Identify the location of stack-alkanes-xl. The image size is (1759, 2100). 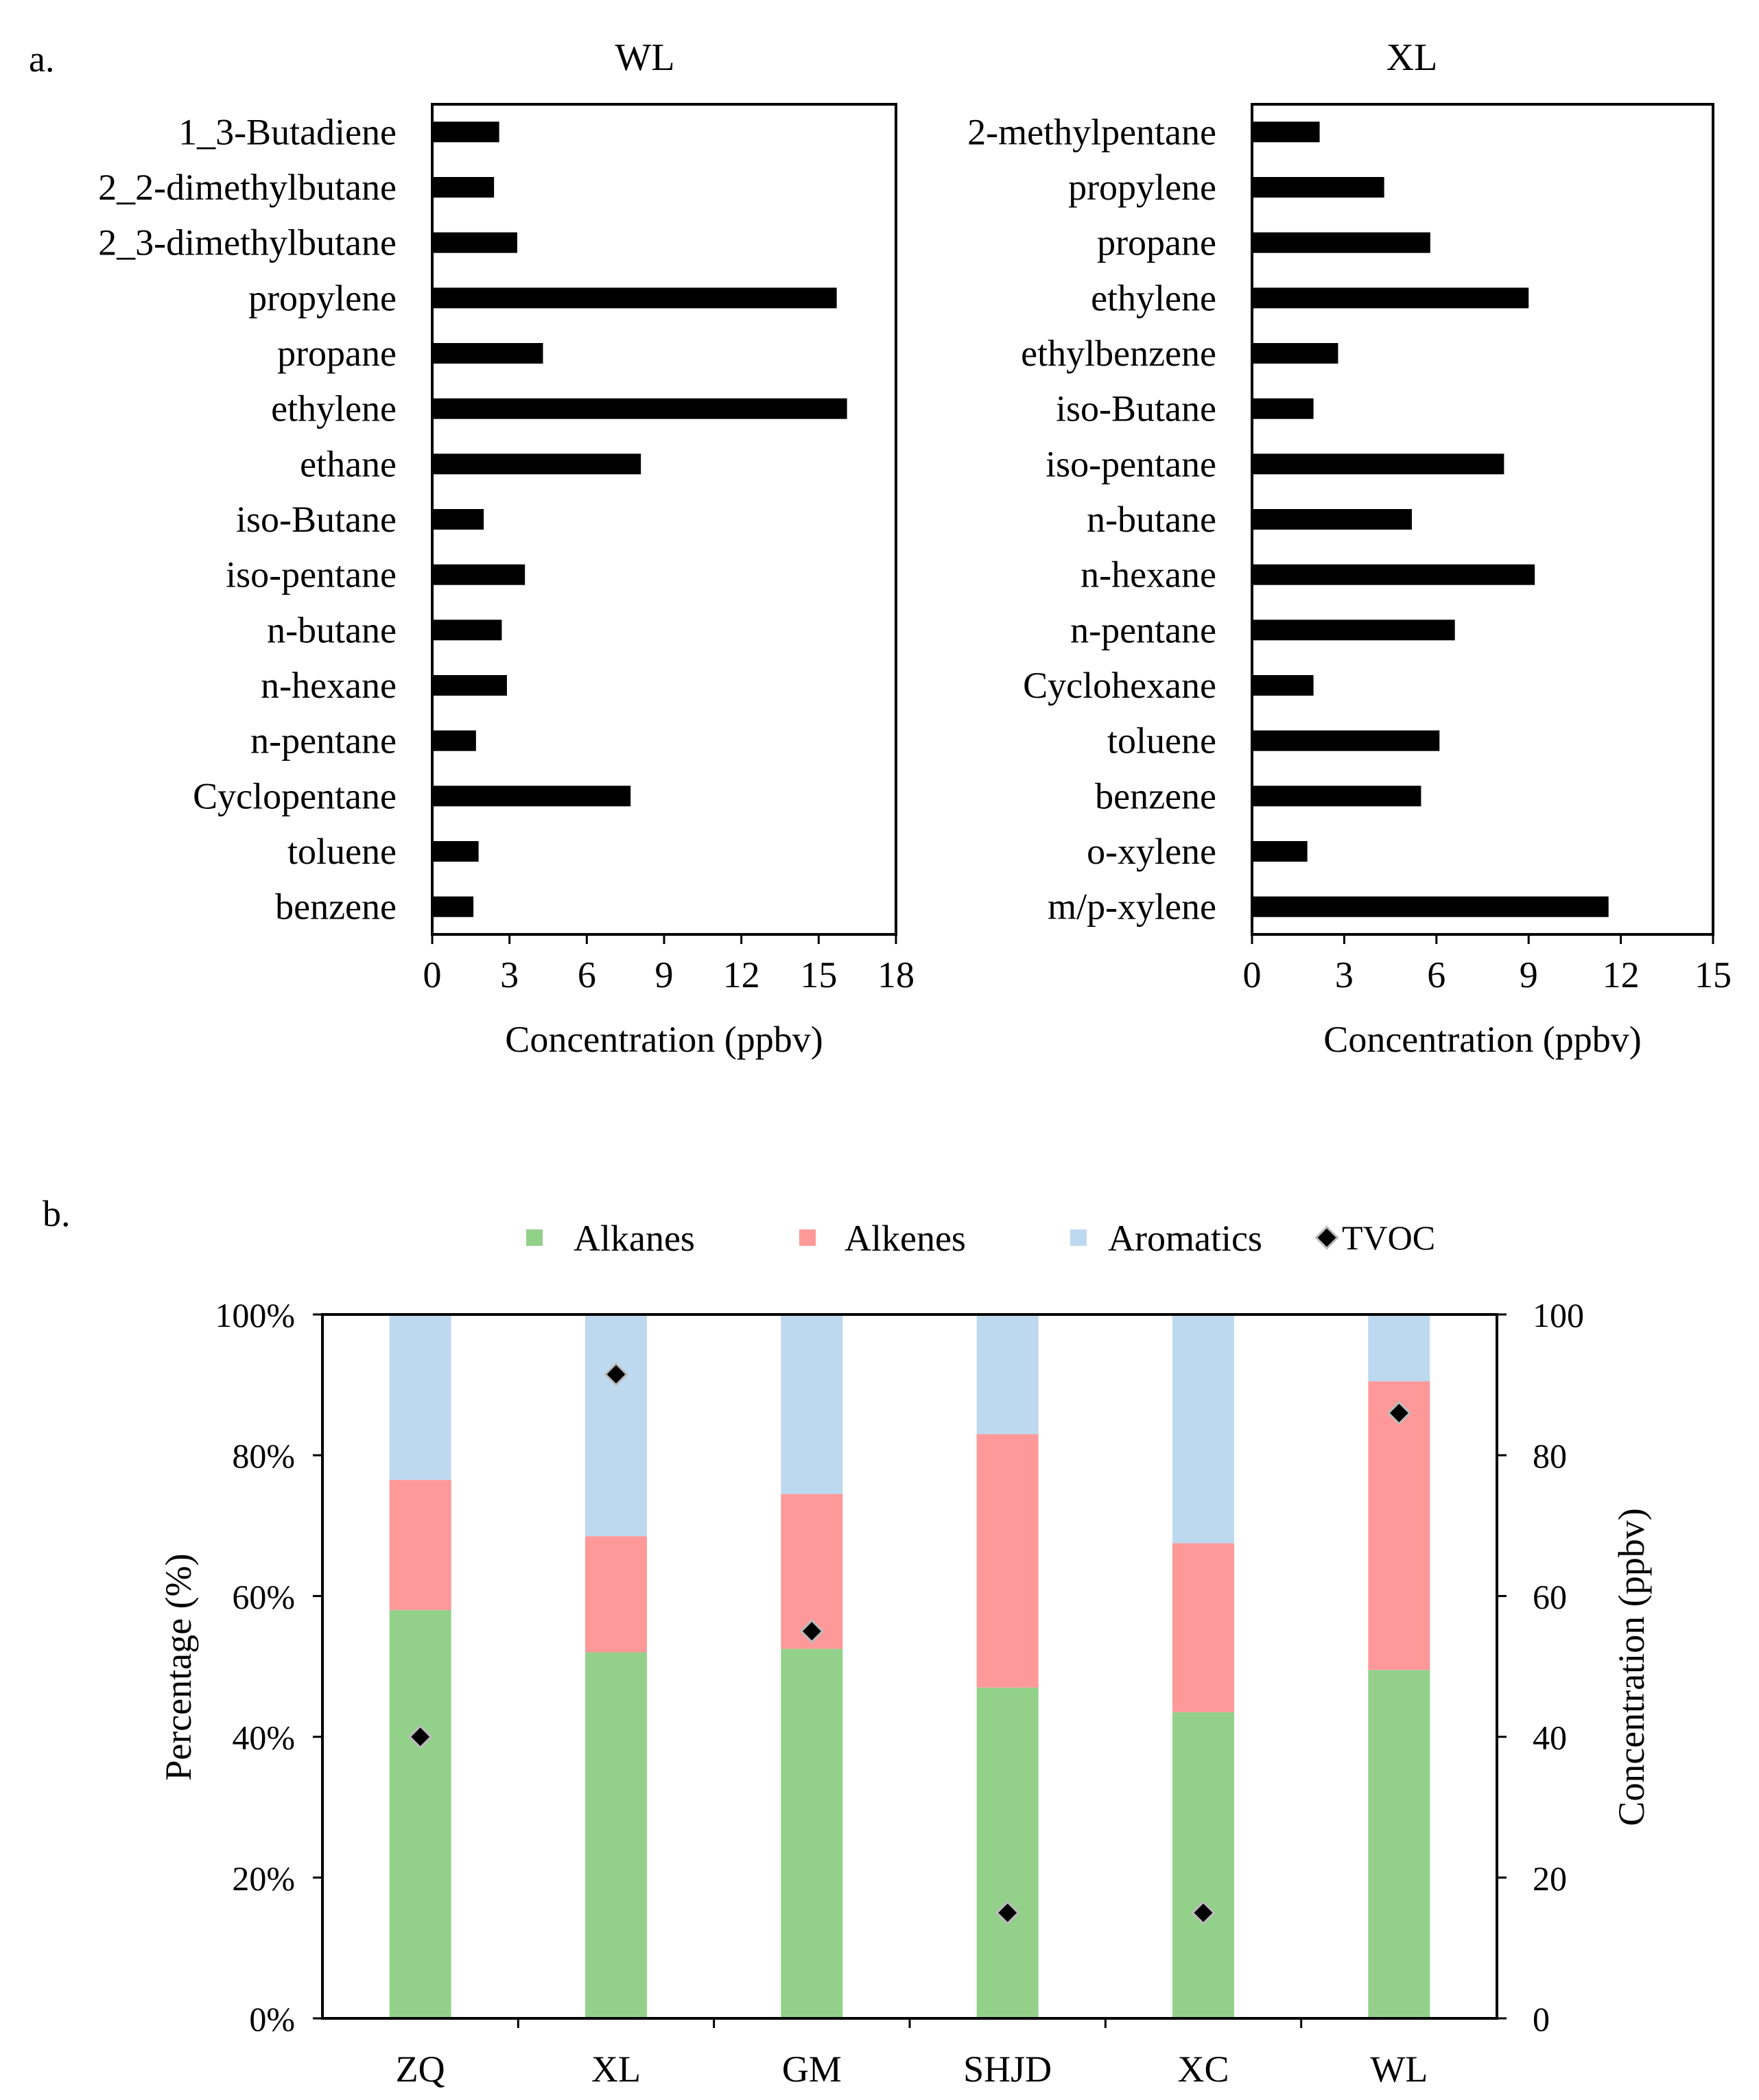
(616, 1835).